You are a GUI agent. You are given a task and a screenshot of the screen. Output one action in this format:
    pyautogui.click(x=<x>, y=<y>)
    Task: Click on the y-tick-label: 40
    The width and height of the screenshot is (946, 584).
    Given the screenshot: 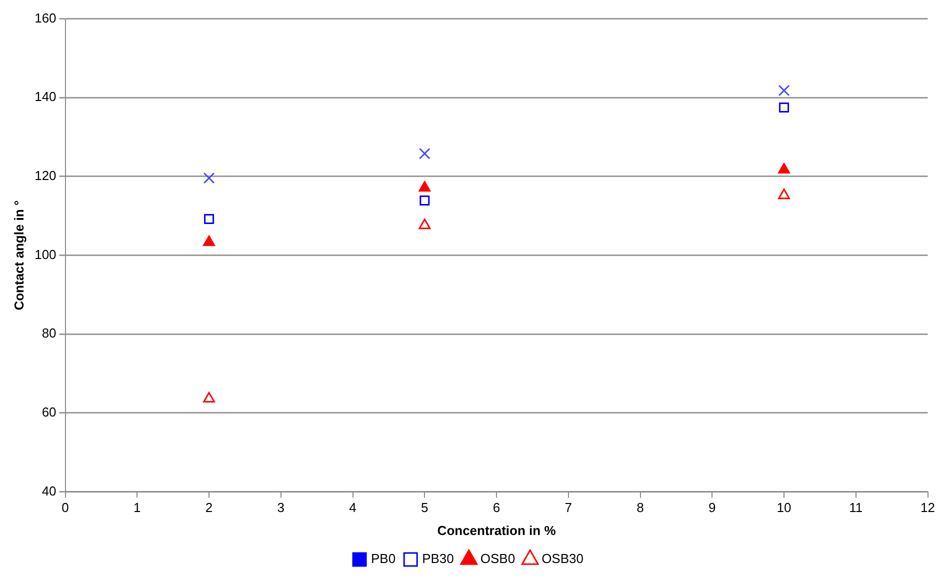 What is the action you would take?
    pyautogui.click(x=49, y=490)
    